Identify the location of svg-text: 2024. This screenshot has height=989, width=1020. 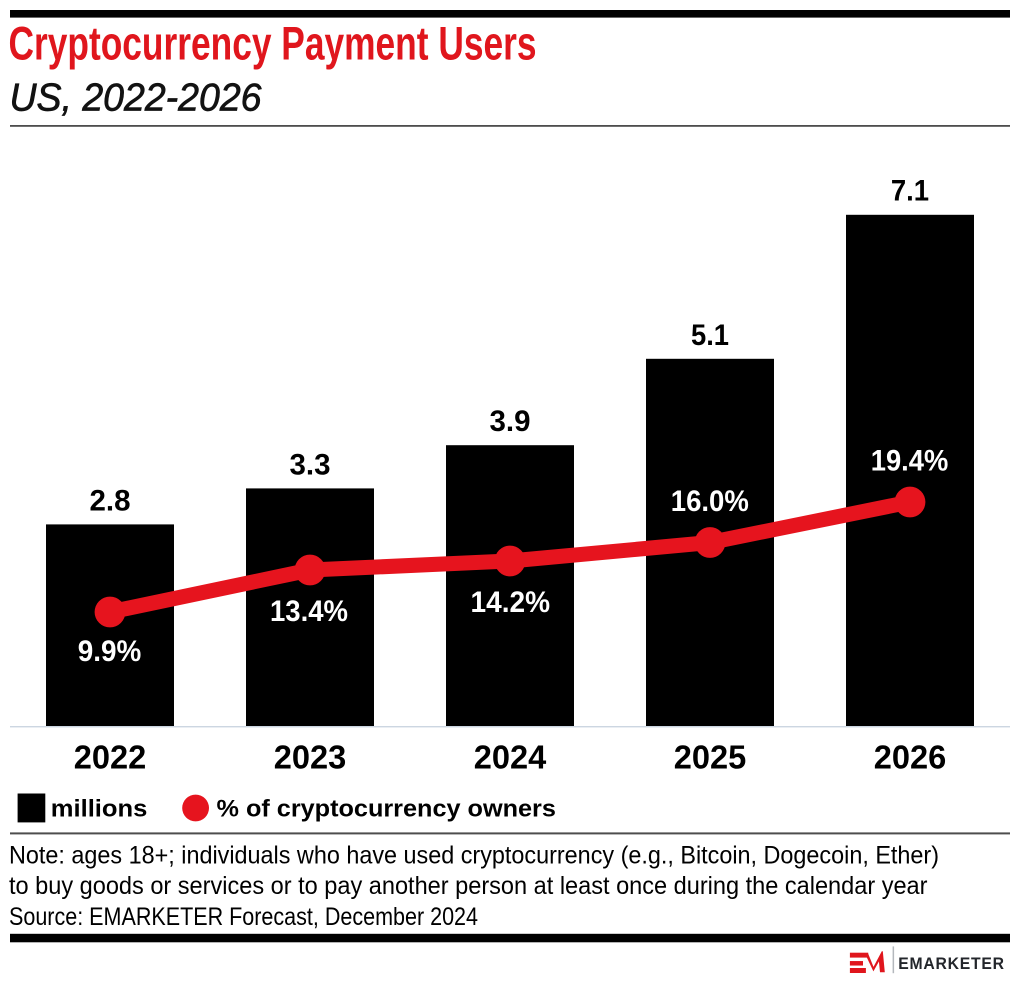
(510, 757).